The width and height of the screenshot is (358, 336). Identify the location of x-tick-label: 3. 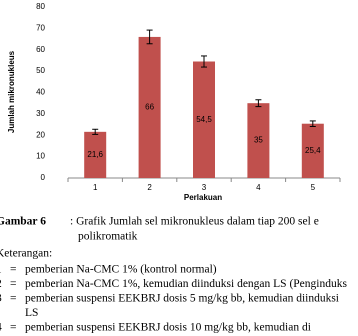
(204, 187).